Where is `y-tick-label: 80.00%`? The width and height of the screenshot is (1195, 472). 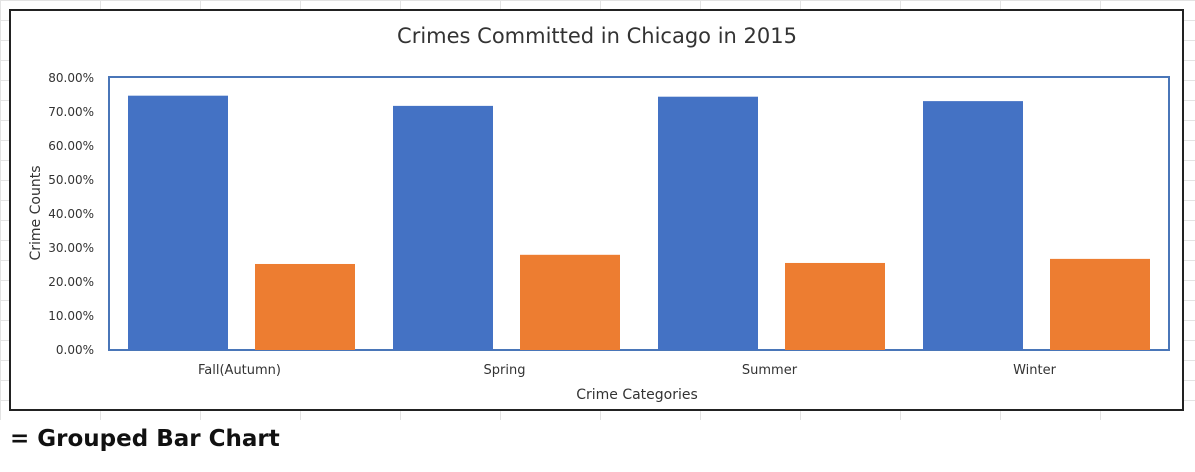 y-tick-label: 80.00% is located at coordinates (71, 78).